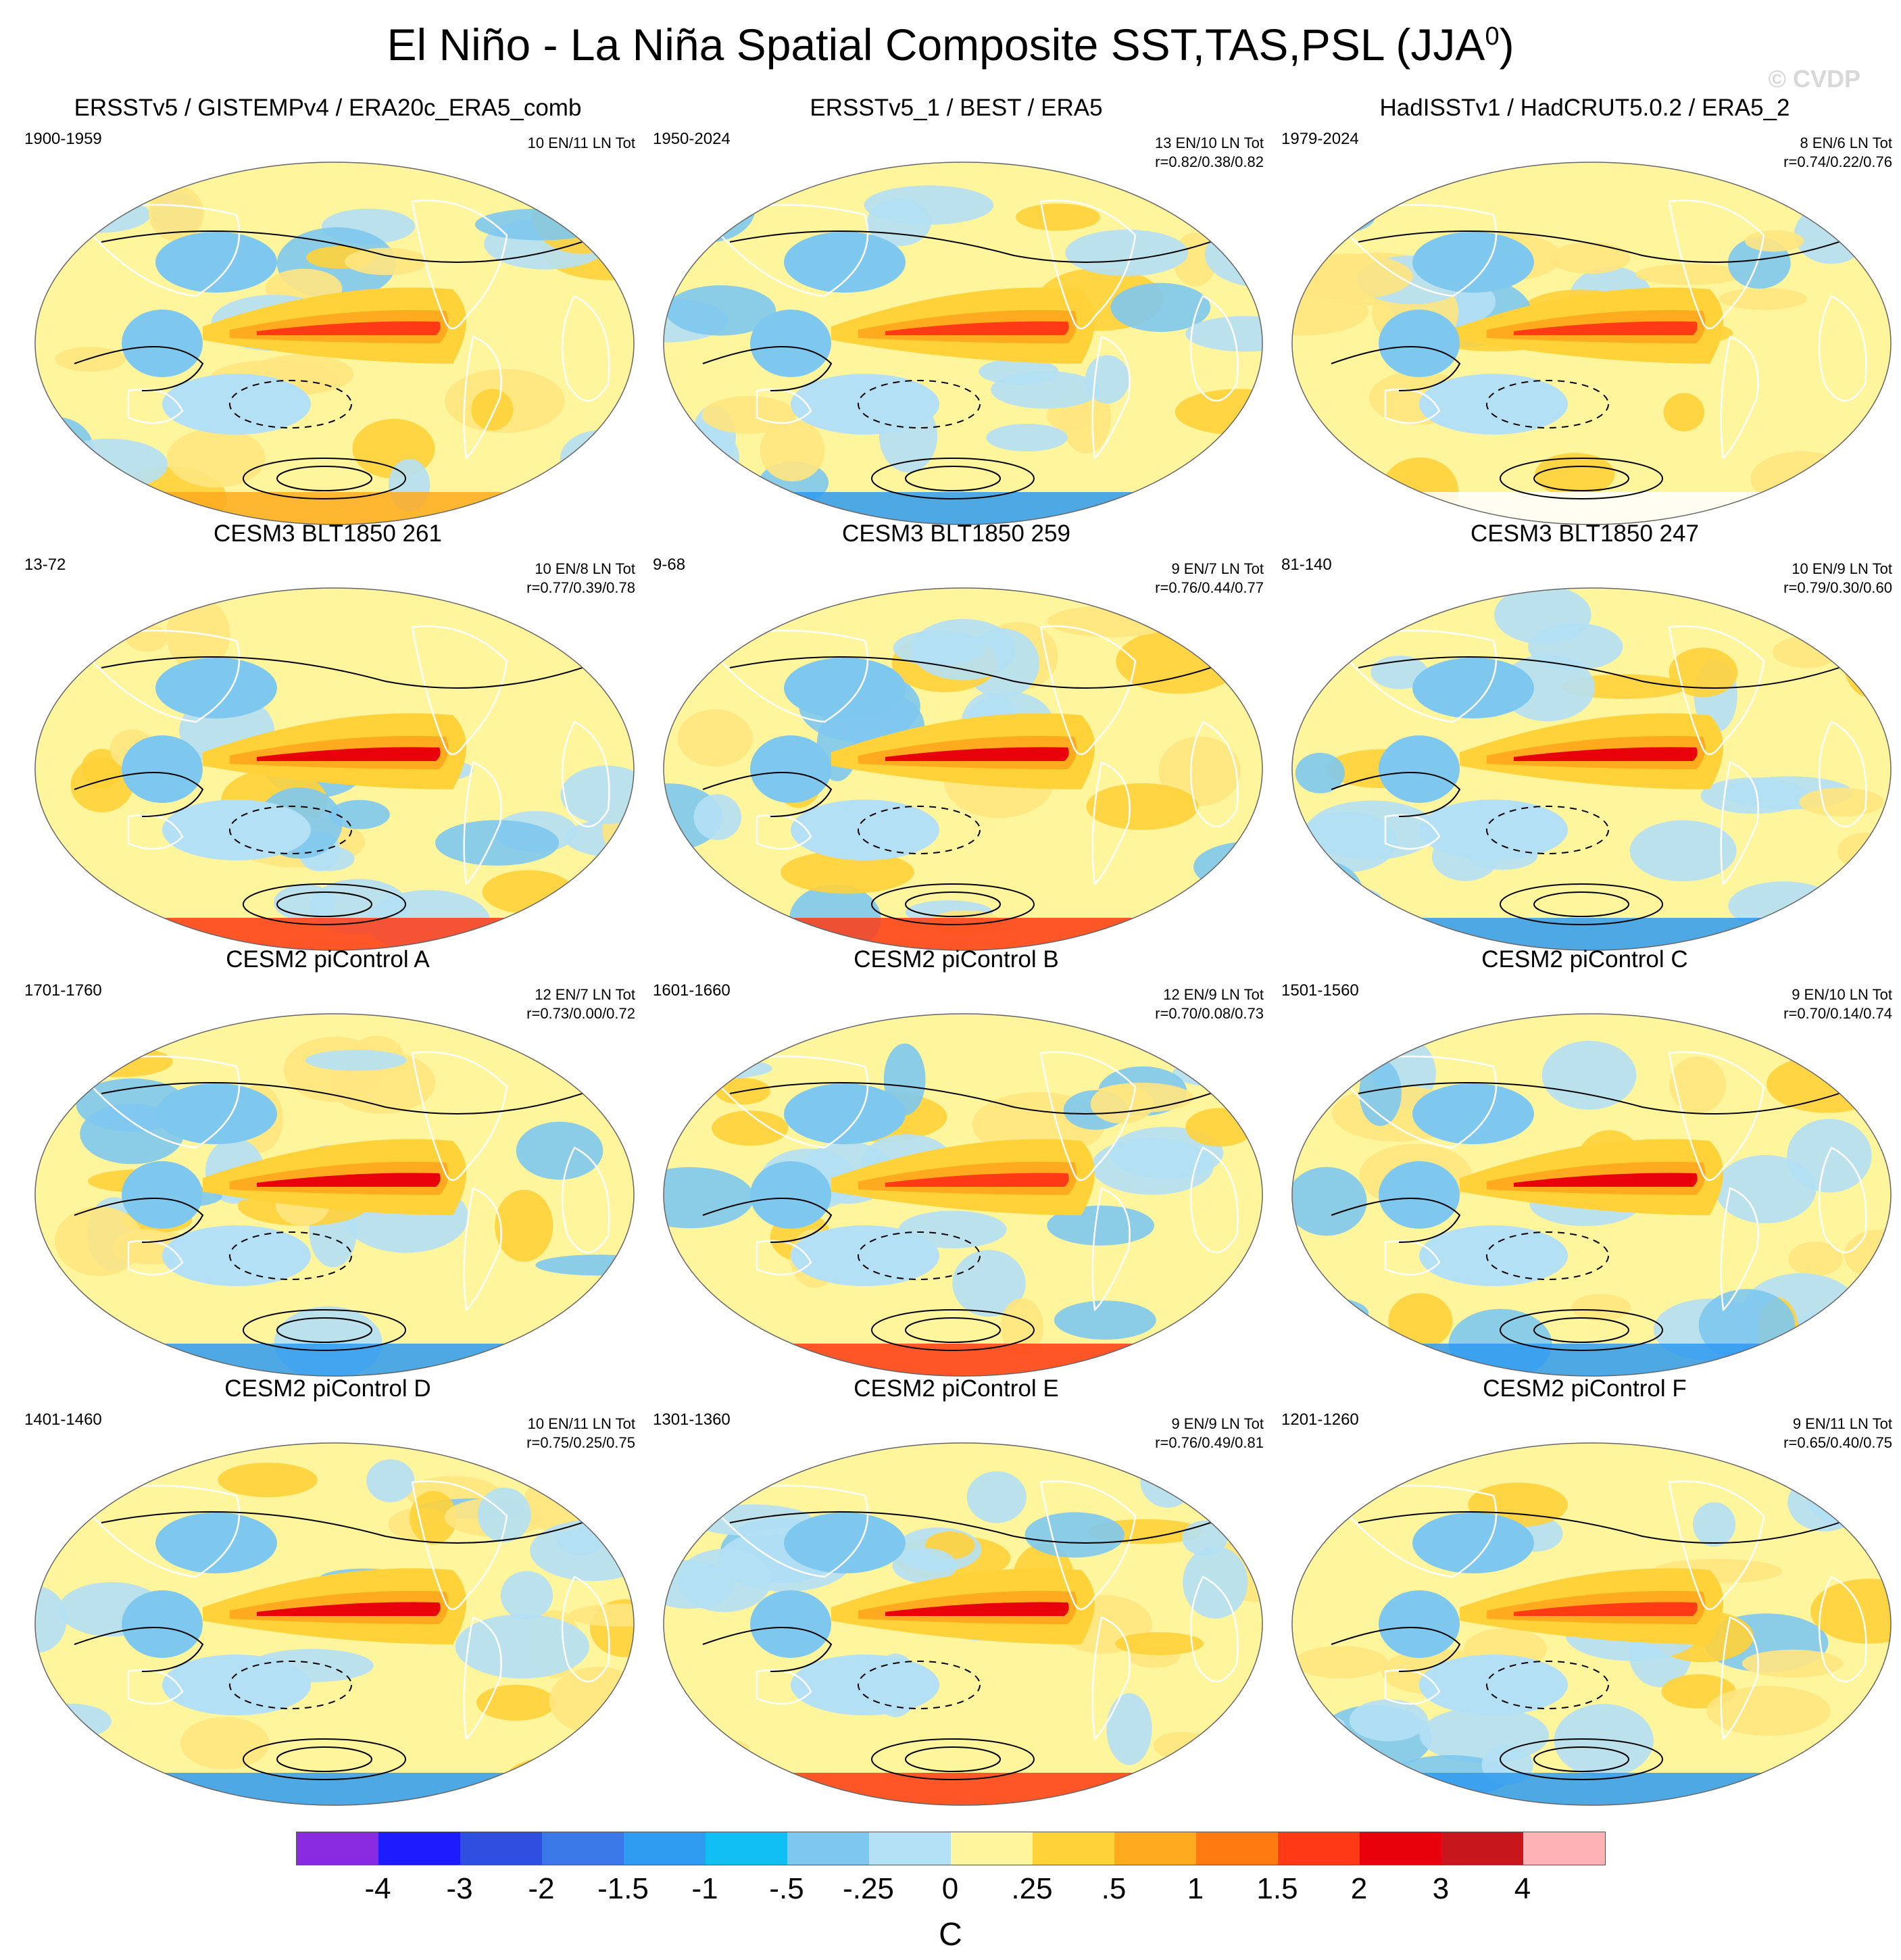 This screenshot has height=1960, width=1901. What do you see at coordinates (950, 1888) in the screenshot?
I see `colorbar-tick-label: 0` at bounding box center [950, 1888].